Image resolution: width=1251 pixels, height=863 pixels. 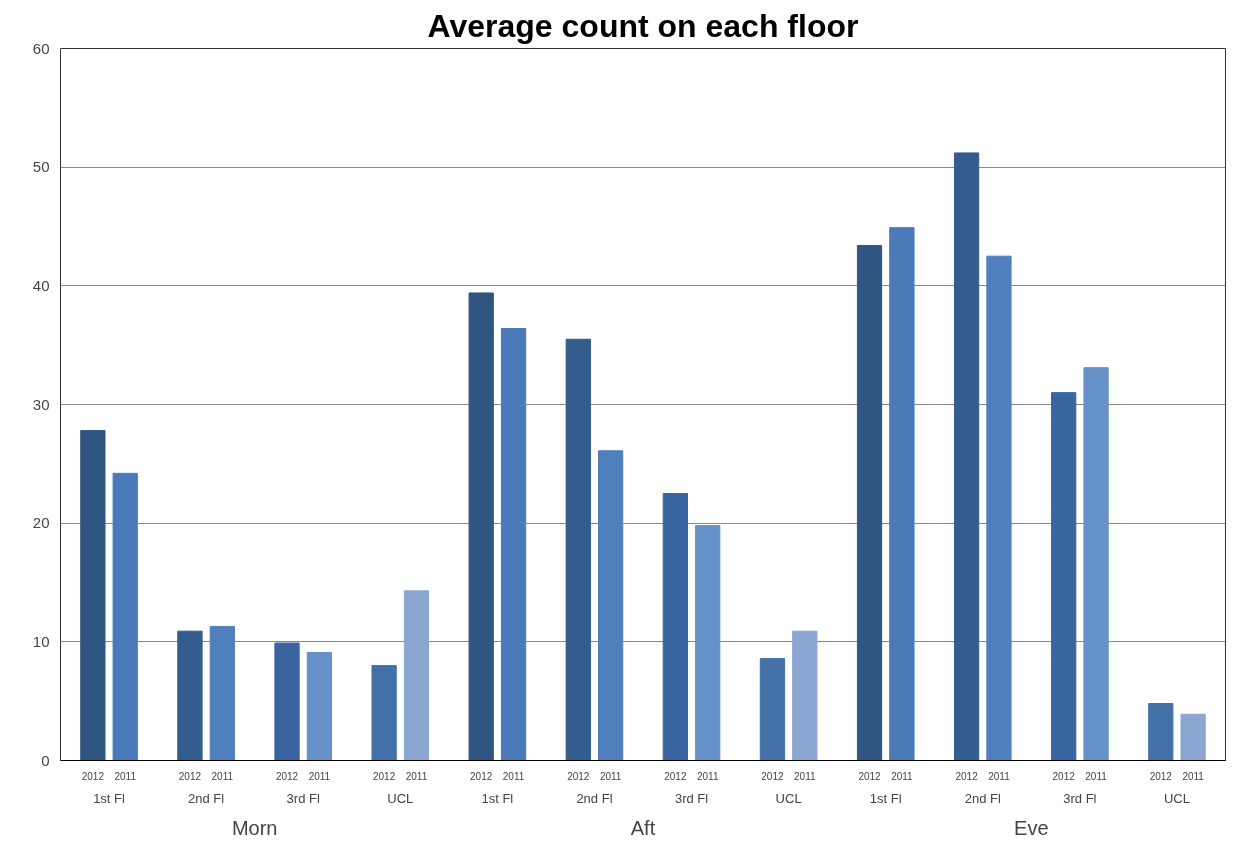 What do you see at coordinates (41, 48) in the screenshot?
I see `y-tick-label: 60` at bounding box center [41, 48].